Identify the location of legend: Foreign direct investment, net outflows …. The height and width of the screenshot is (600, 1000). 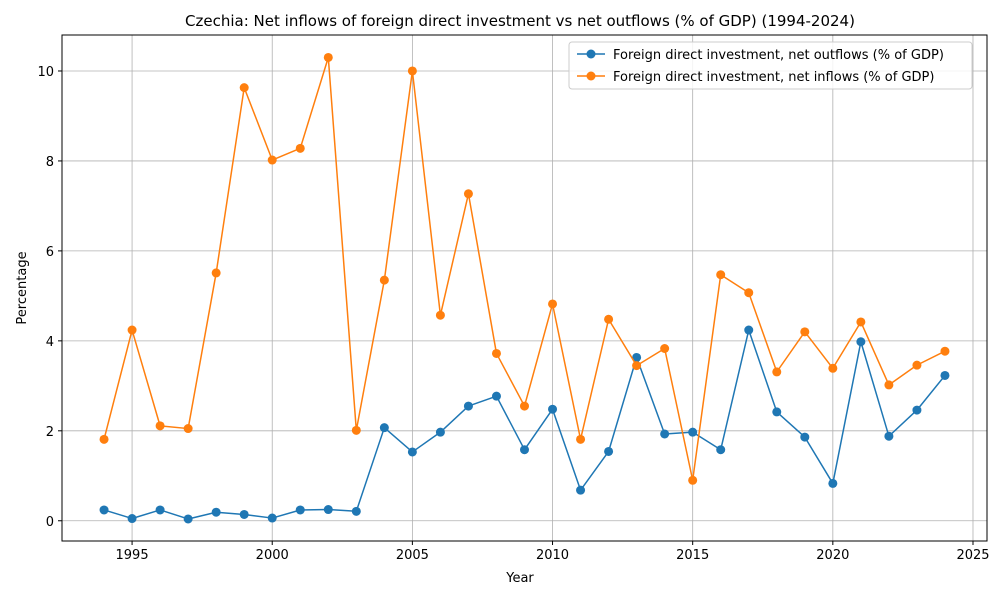
(770, 65).